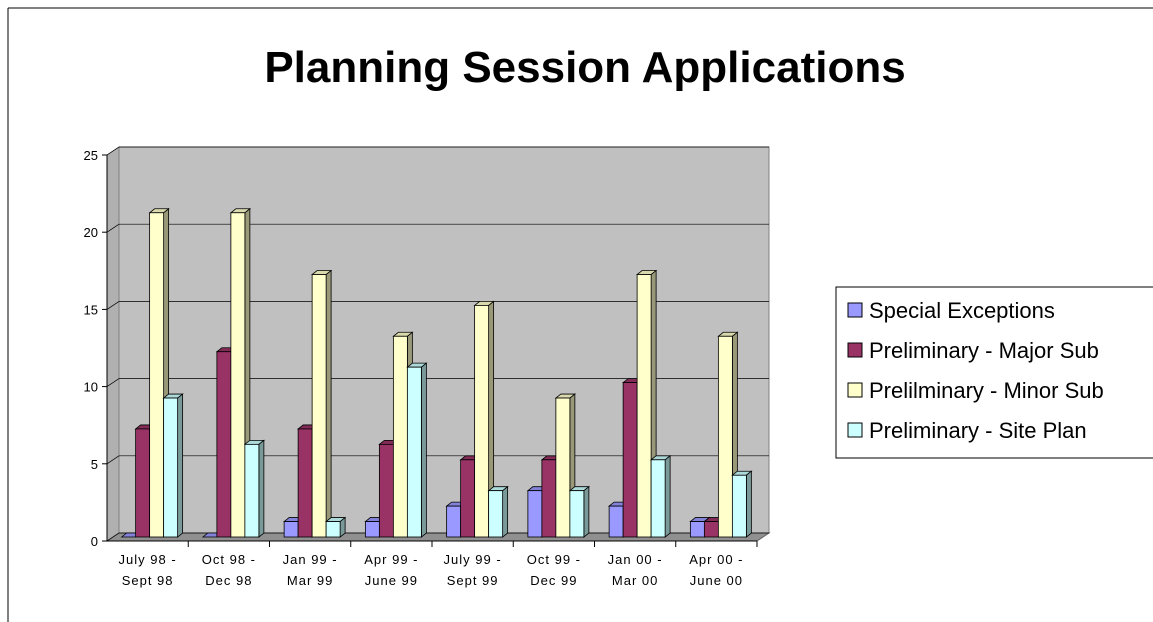 This screenshot has height=622, width=1153. Describe the element at coordinates (553, 570) in the screenshot. I see `x-tick-label: Oct 99 - Dec 99` at that location.